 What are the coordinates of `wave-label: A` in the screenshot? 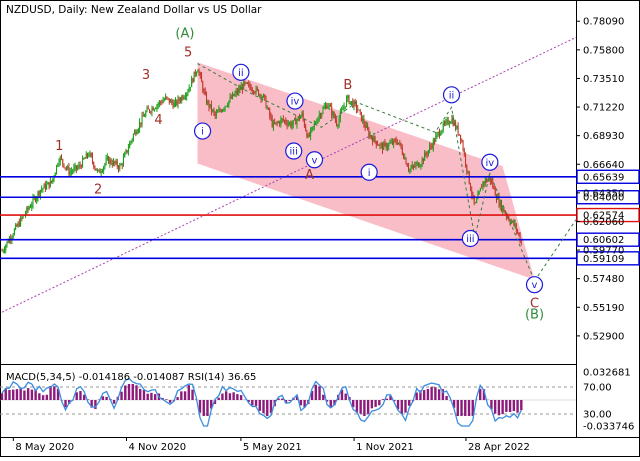 It's located at (309, 175).